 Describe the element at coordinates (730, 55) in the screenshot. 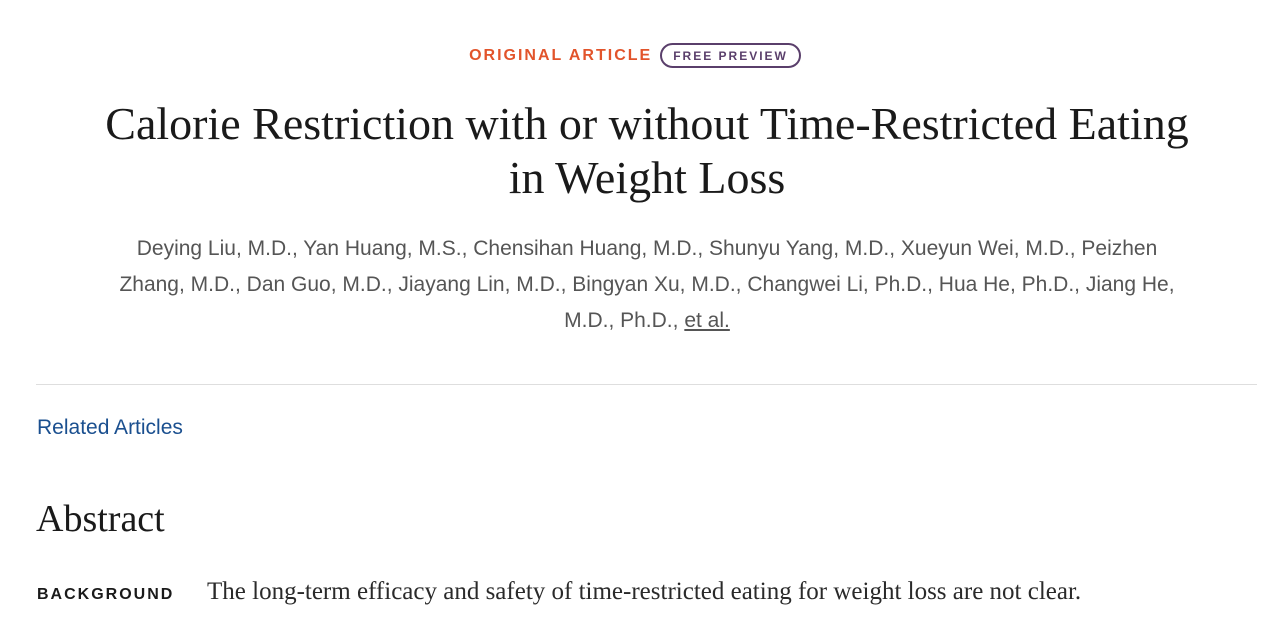

I see `free-preview-badge: FREE PREVIEW` at that location.